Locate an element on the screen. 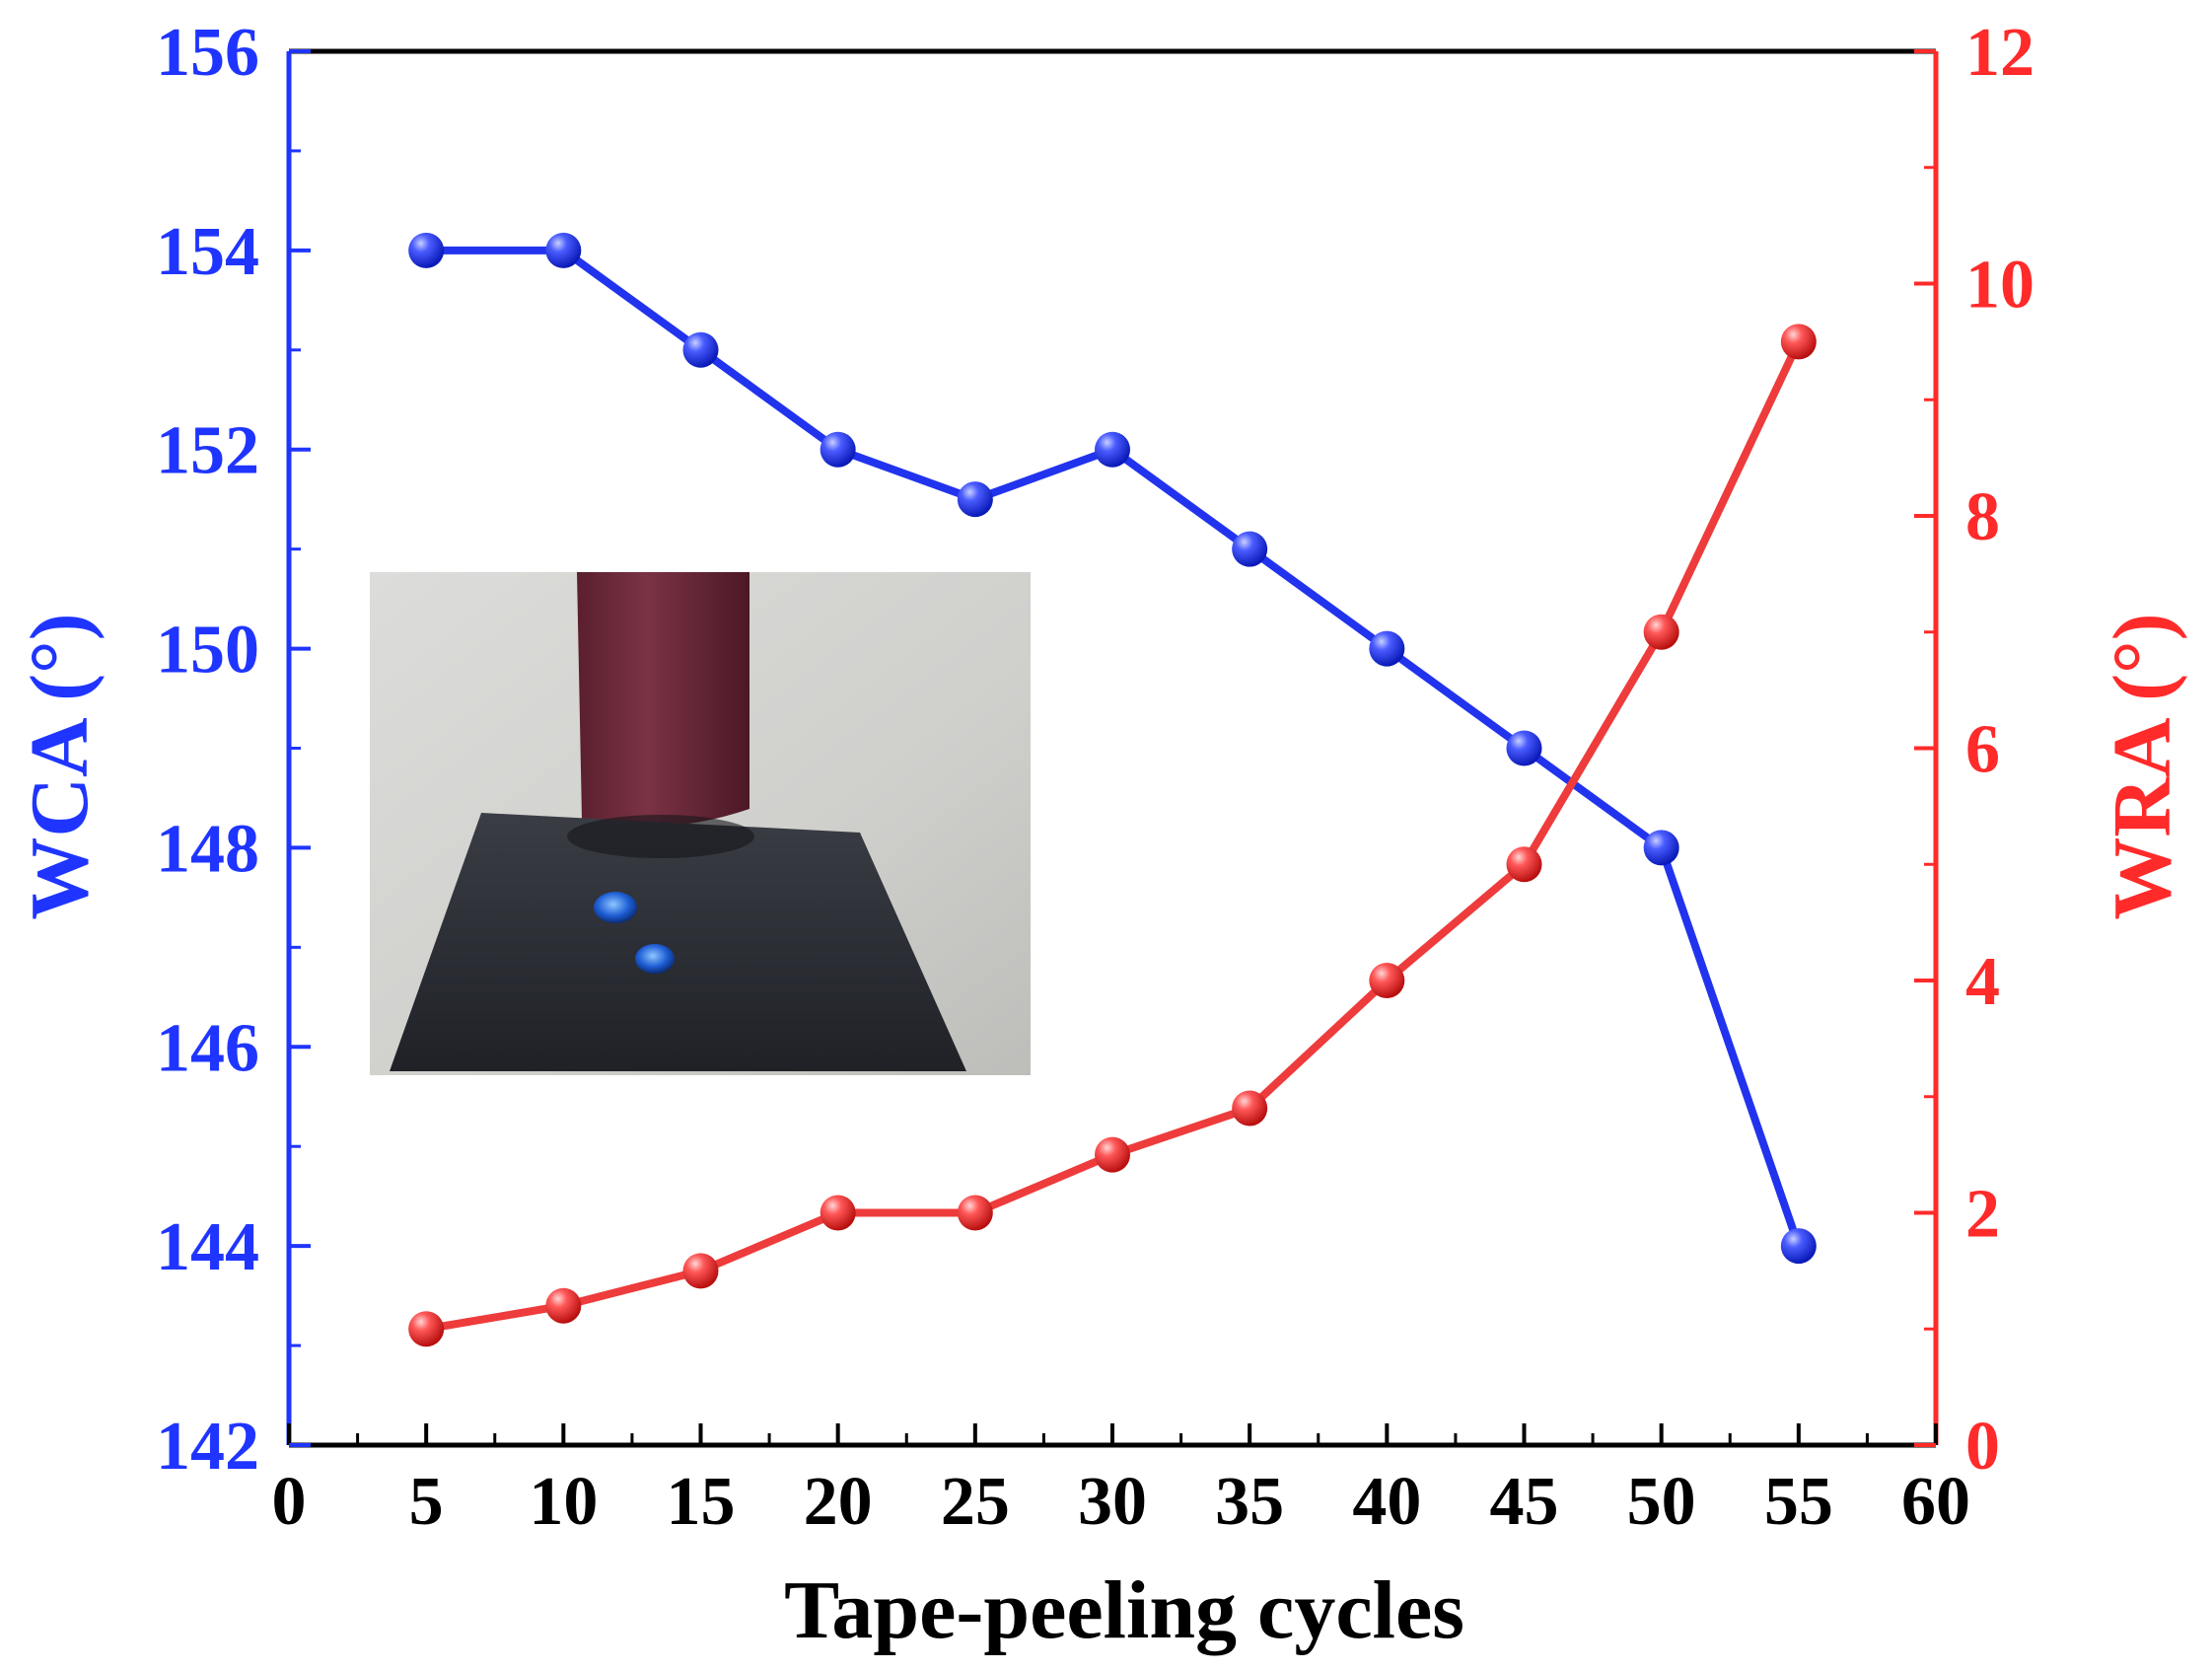 The height and width of the screenshot is (1671, 2212). right-y-tick-label: 12 is located at coordinates (1999, 53).